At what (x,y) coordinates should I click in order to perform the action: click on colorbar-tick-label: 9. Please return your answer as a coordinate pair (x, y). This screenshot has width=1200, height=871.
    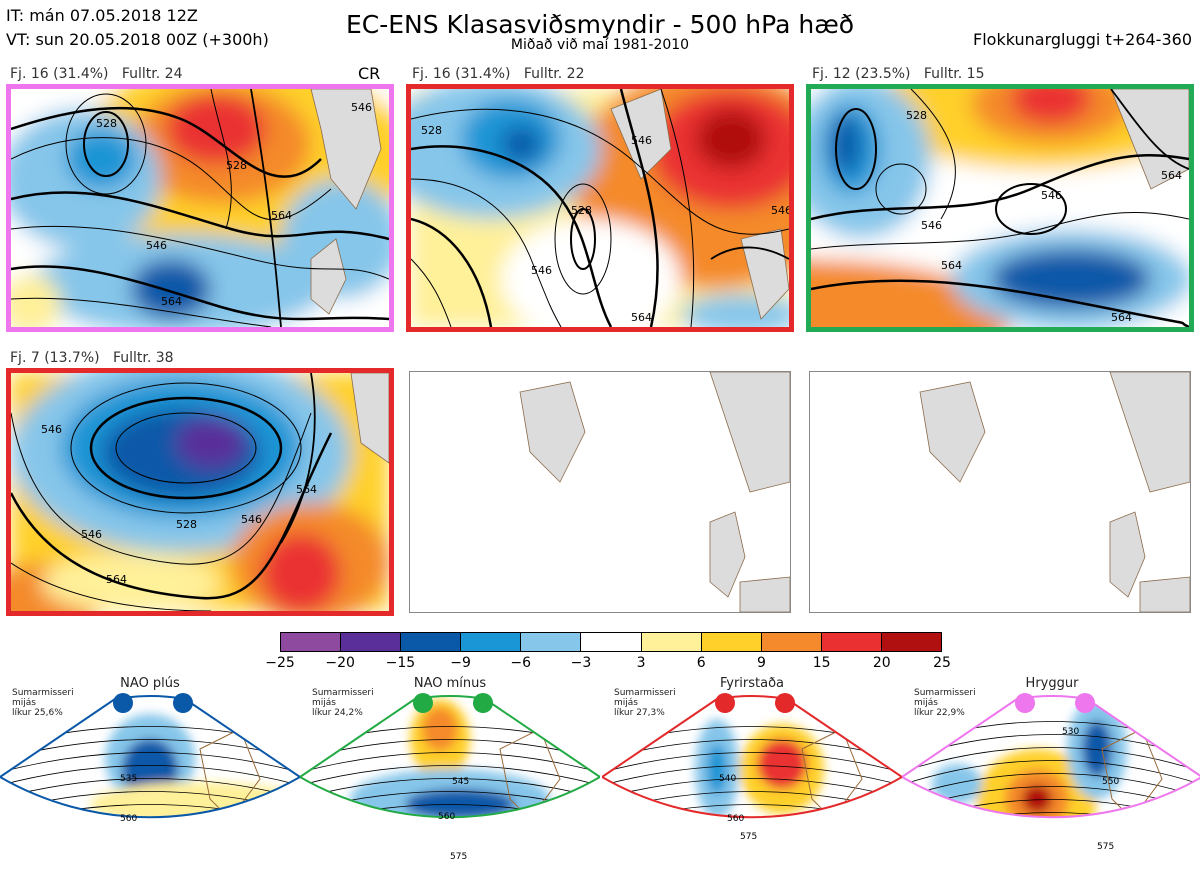
    Looking at the image, I should click on (761, 663).